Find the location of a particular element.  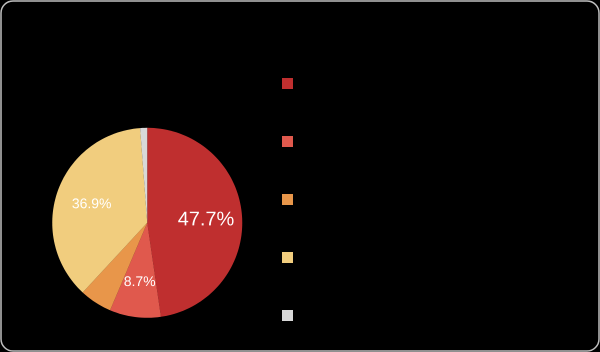

data-label: 36.9% is located at coordinates (91, 203).